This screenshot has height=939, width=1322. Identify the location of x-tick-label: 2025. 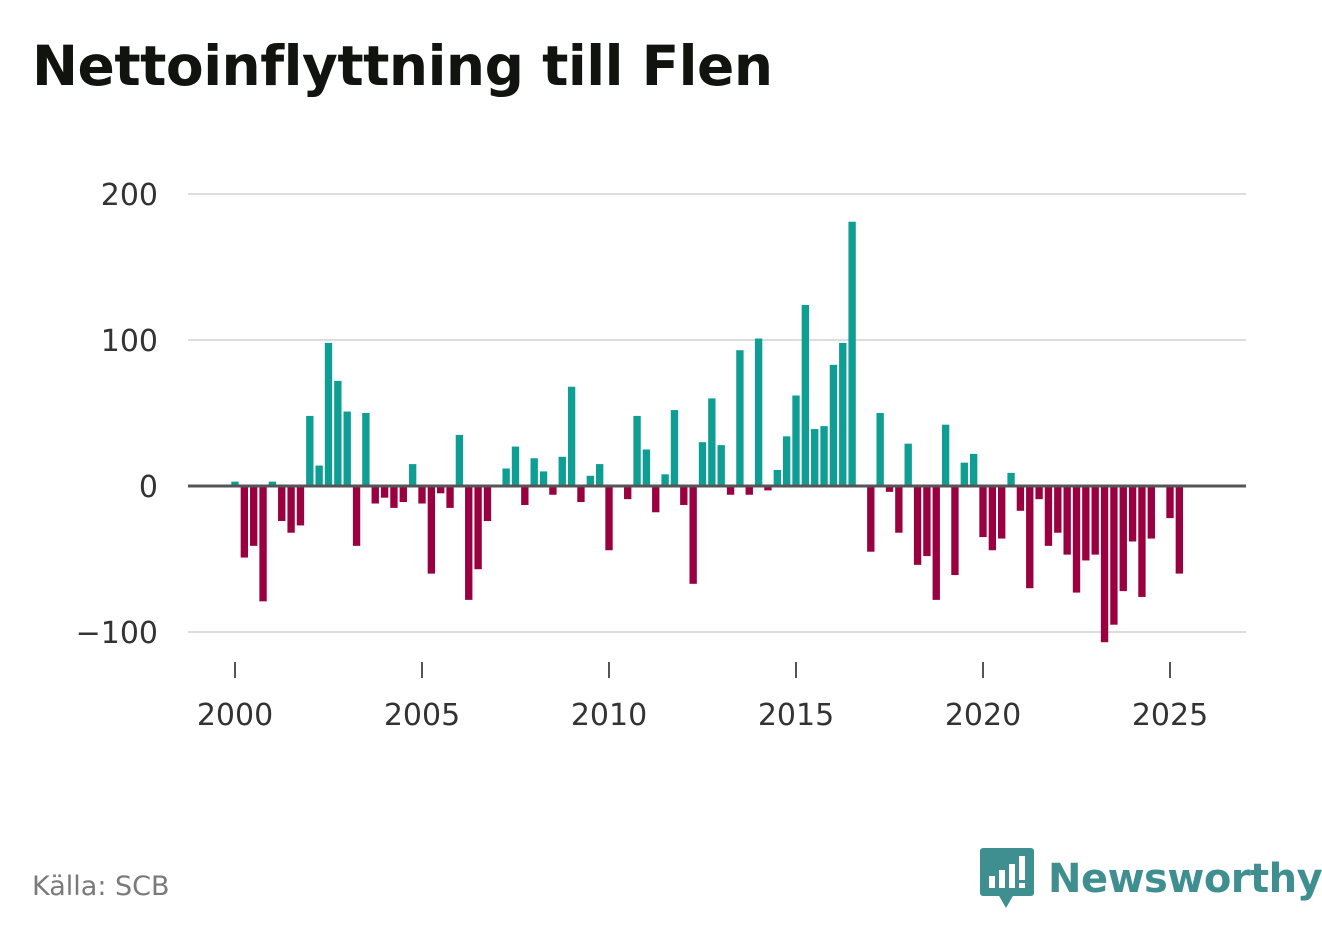
(1170, 715).